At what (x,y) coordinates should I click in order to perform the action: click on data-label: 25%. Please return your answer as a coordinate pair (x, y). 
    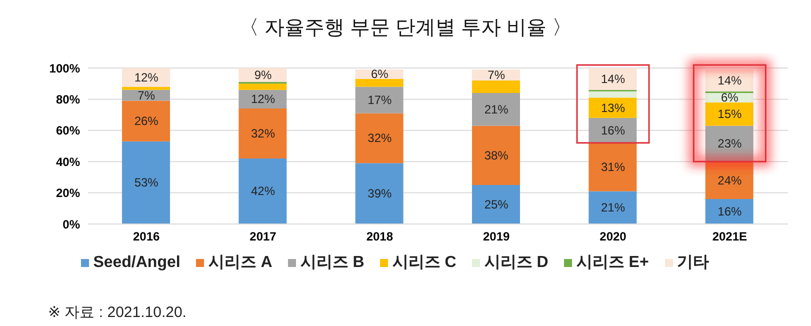
    Looking at the image, I should click on (496, 205).